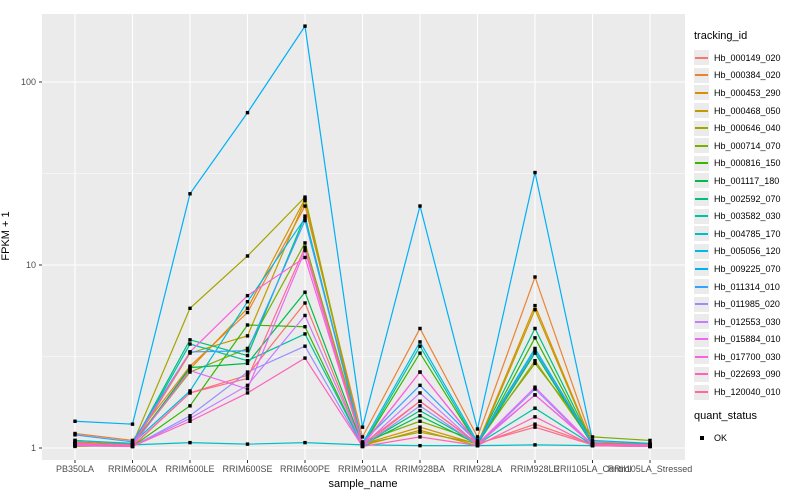  Describe the element at coordinates (747, 75) in the screenshot. I see `legend-item-label: Hb_000384_020` at that location.